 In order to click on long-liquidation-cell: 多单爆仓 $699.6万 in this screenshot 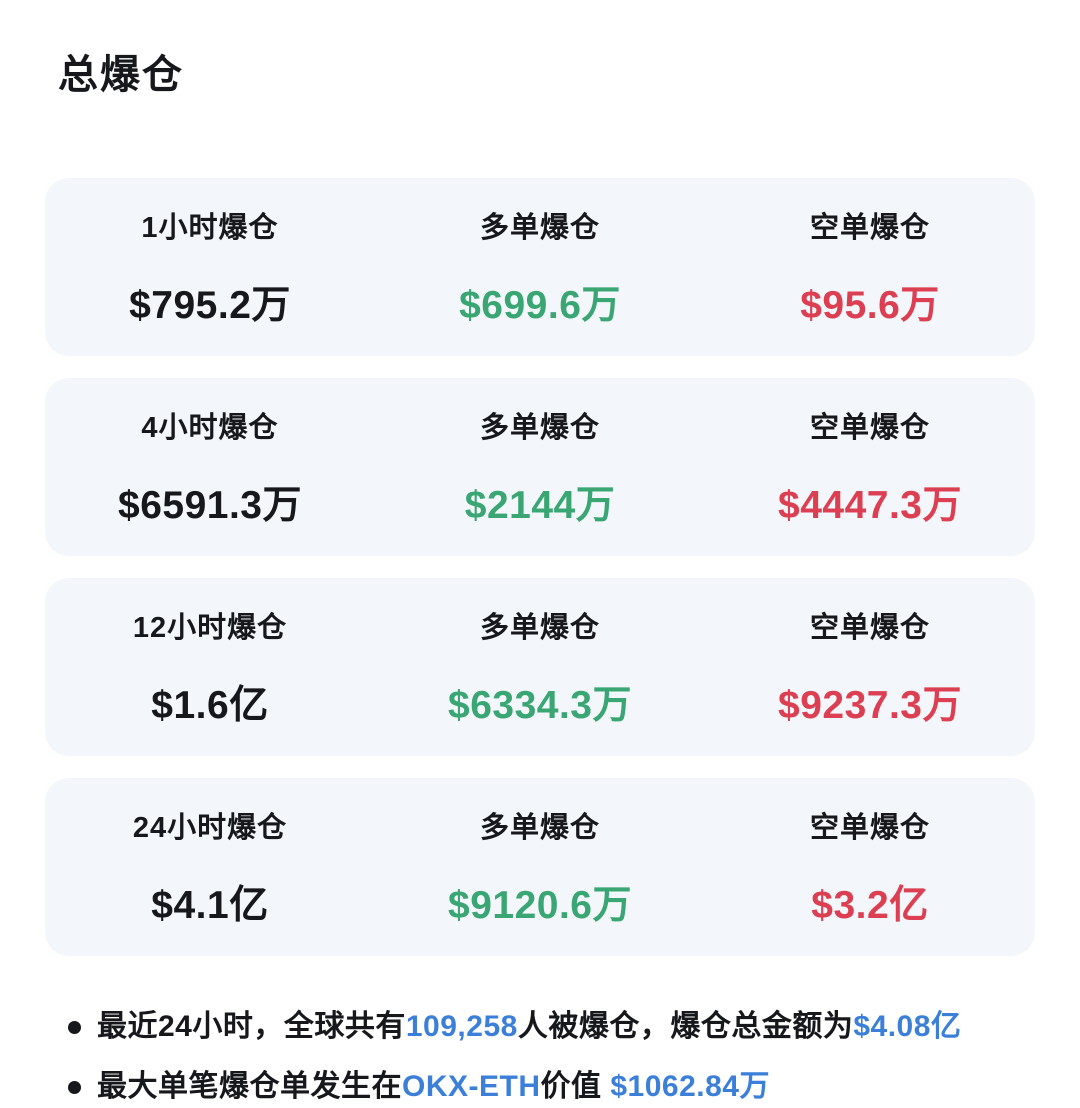, I will do `click(540, 267)`.